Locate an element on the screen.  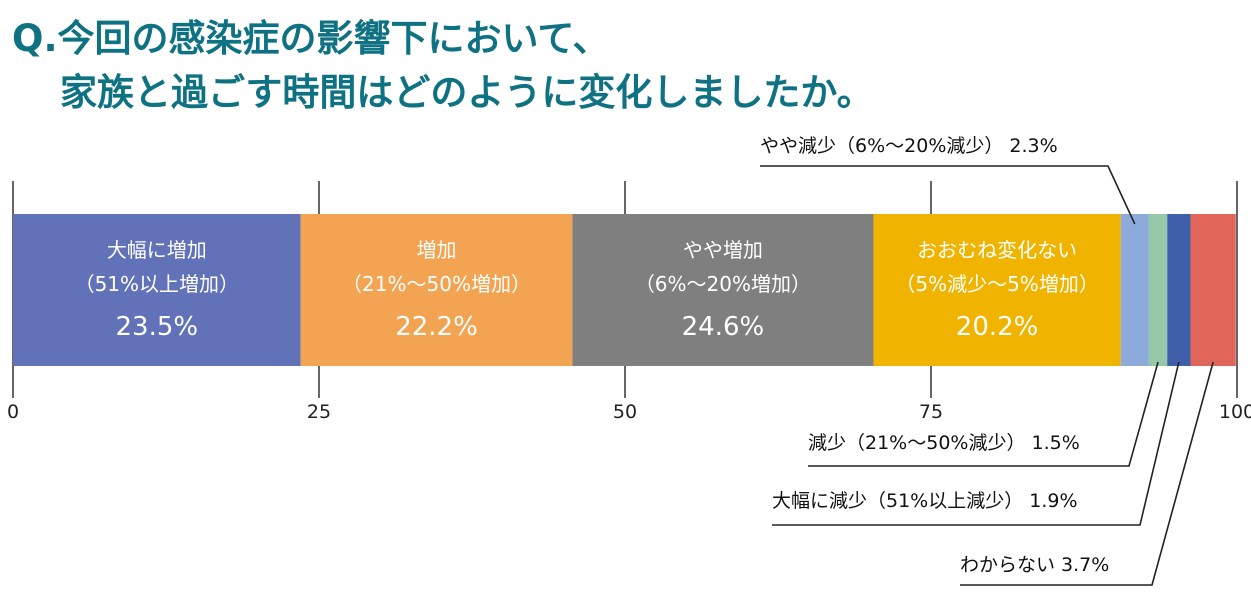
segment-label: やや増加 is located at coordinates (723, 250).